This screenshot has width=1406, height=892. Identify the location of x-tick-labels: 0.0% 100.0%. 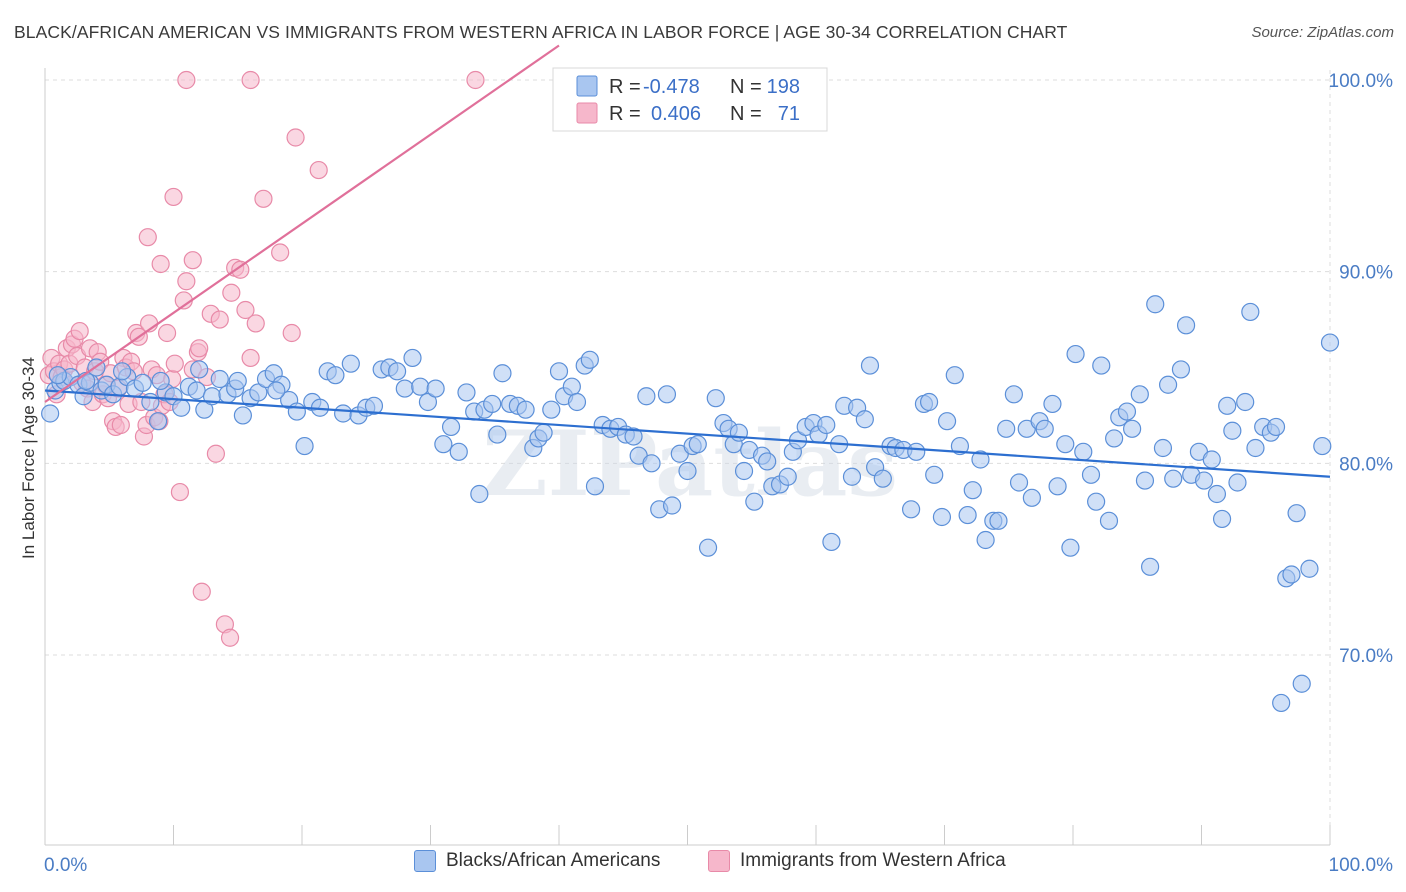
(718, 865).